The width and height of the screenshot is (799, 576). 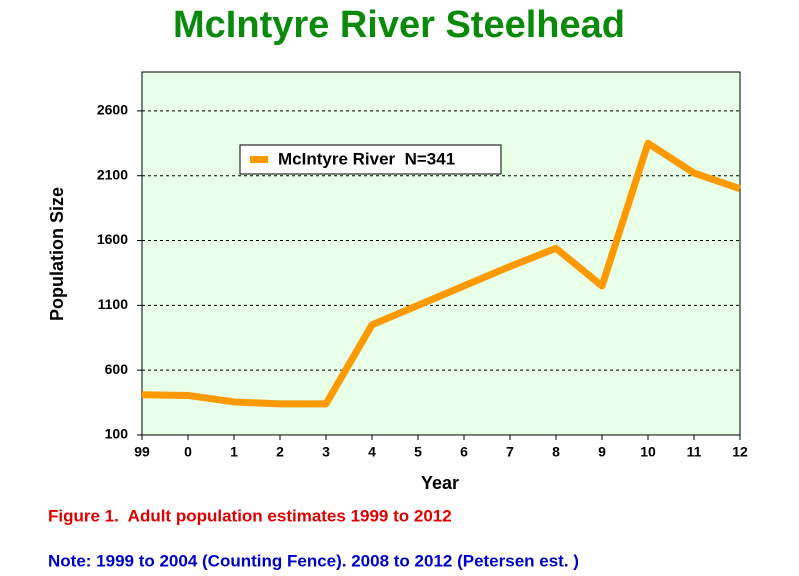 What do you see at coordinates (326, 452) in the screenshot?
I see `x-tick-label: 3` at bounding box center [326, 452].